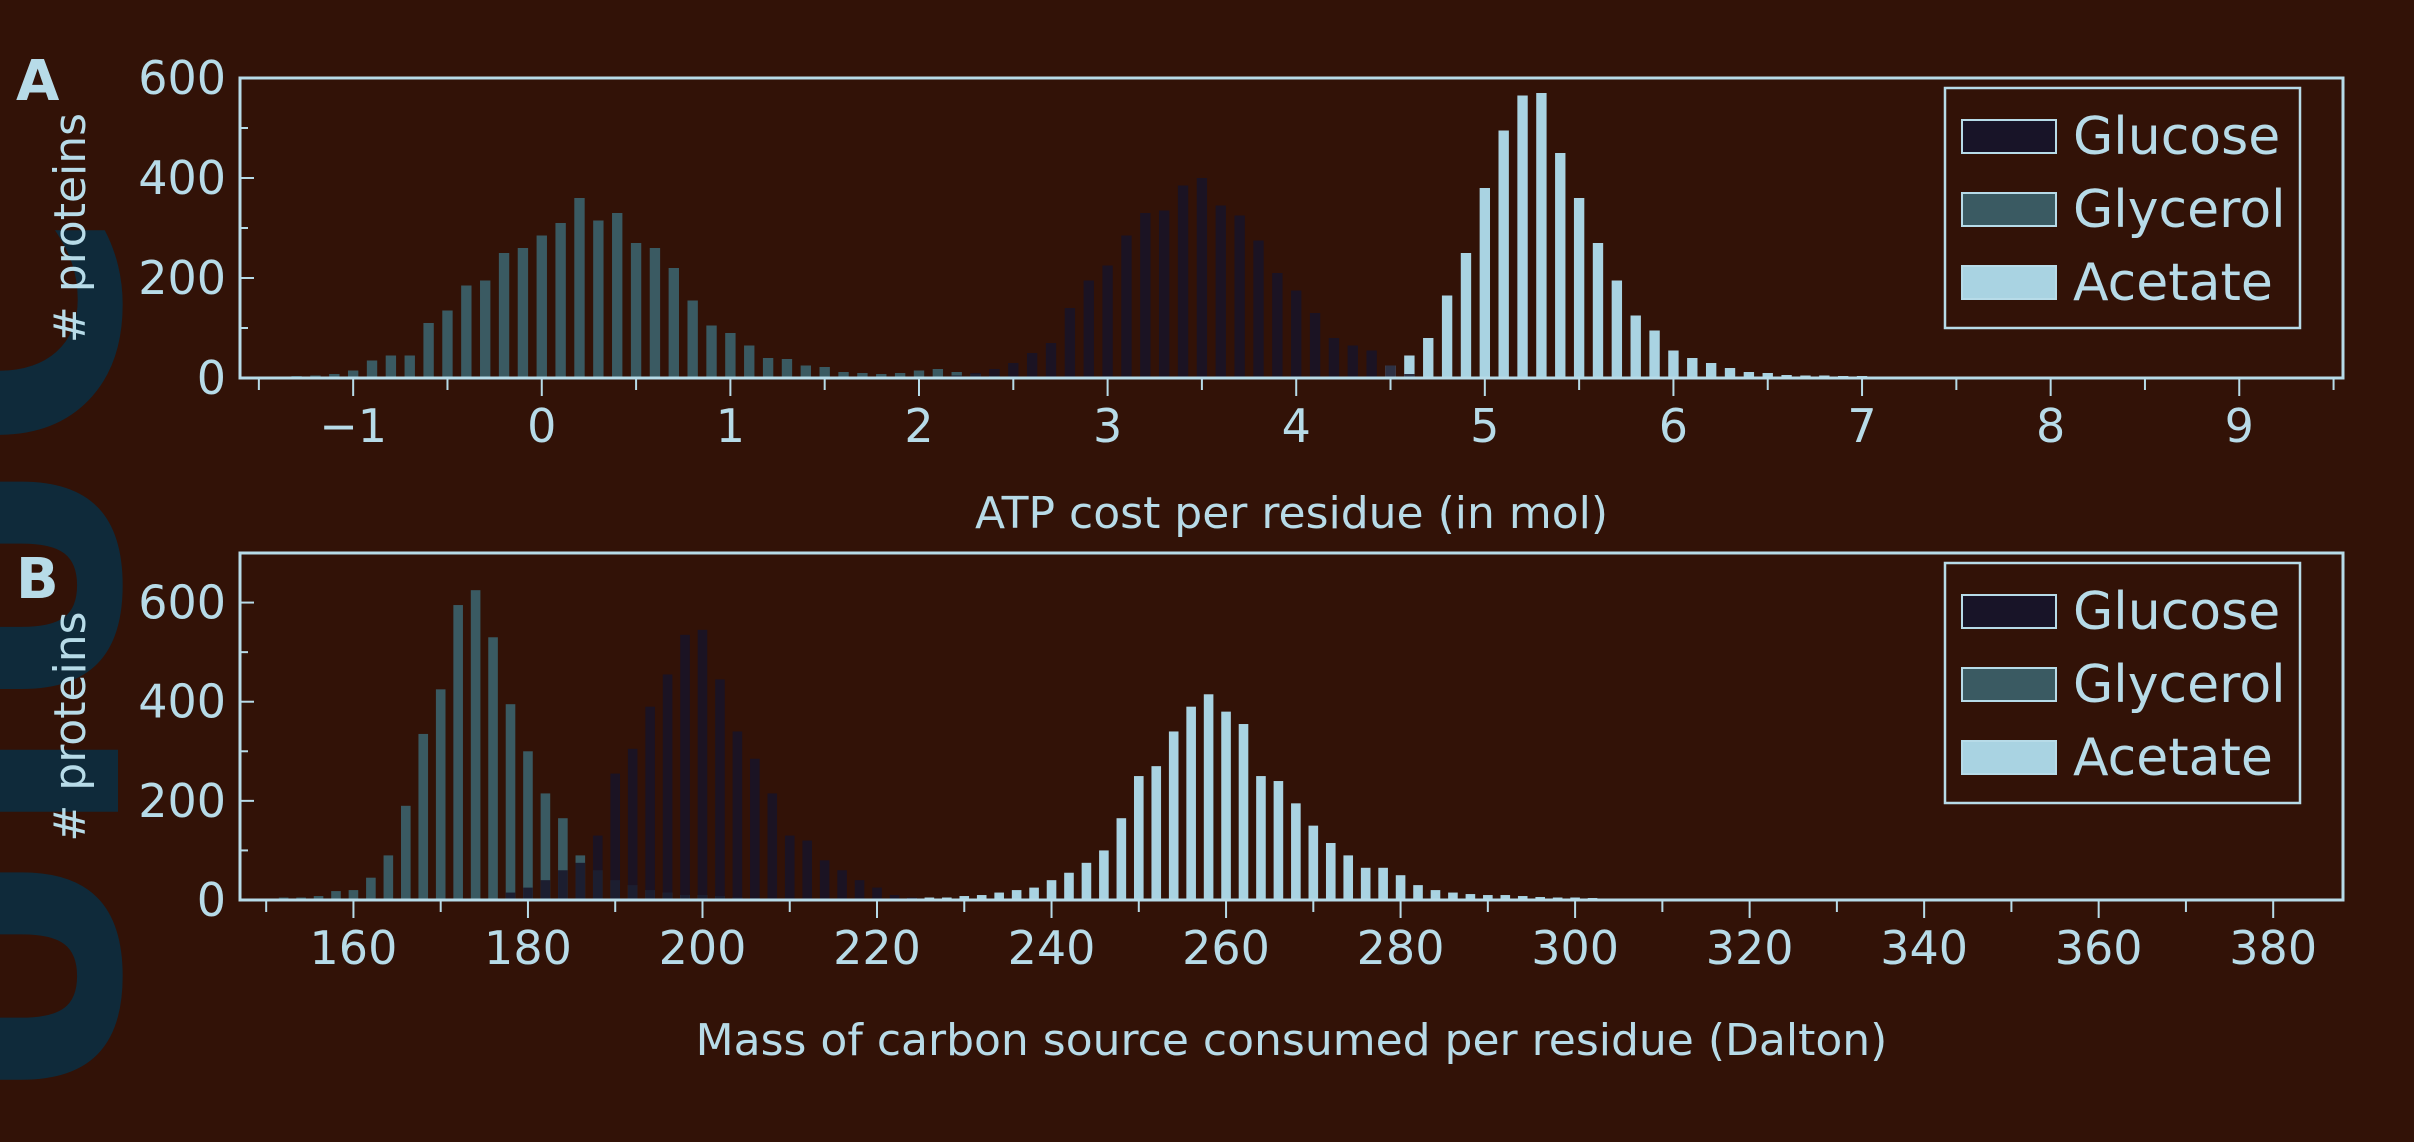  Describe the element at coordinates (636, 288) in the screenshot. I see `series-glycerol` at that location.